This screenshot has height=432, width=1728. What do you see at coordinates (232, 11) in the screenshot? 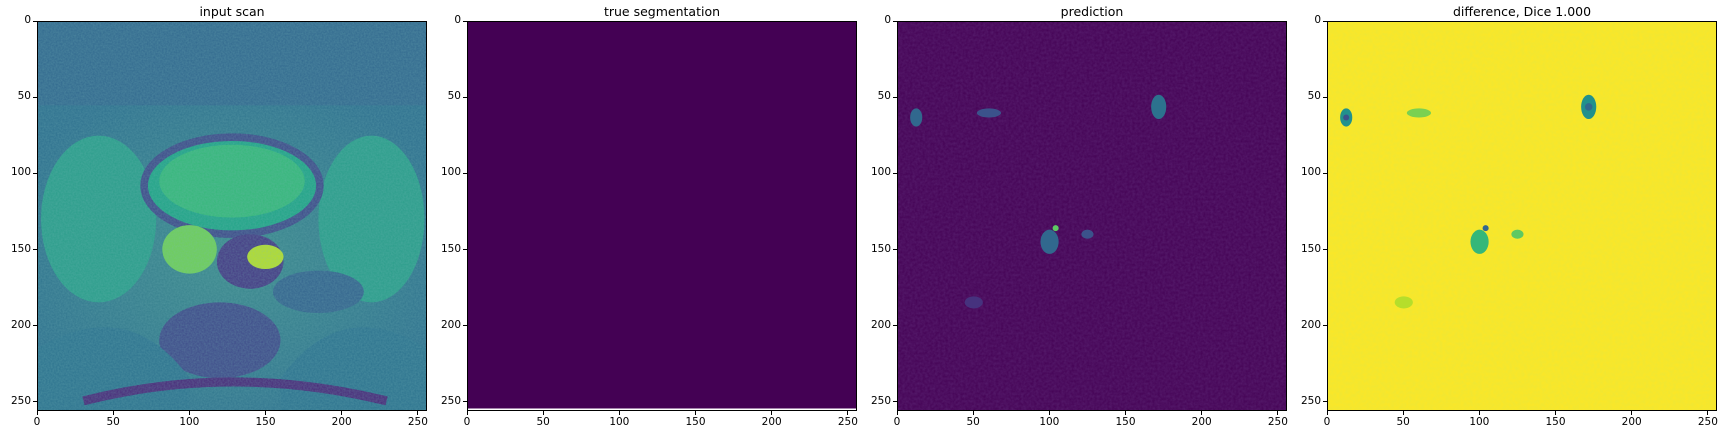
I see `panel-title: input scan` at bounding box center [232, 11].